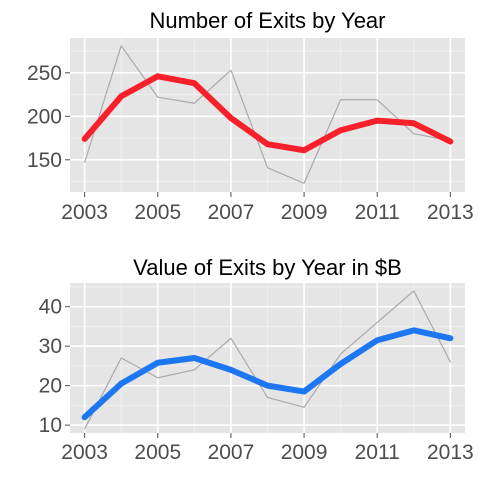 This screenshot has width=480, height=480. What do you see at coordinates (50, 346) in the screenshot?
I see `y-tick-label: 30` at bounding box center [50, 346].